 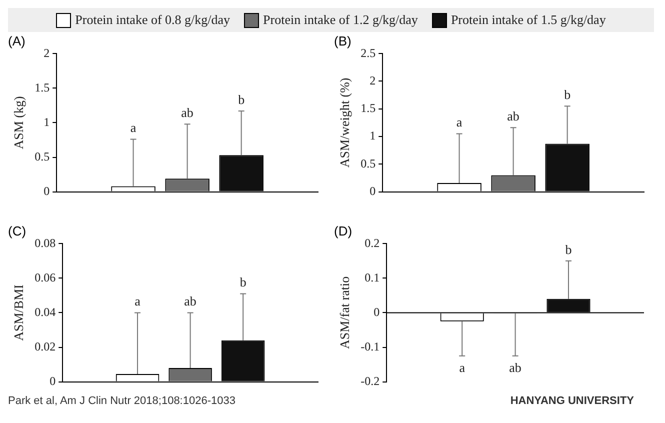 What do you see at coordinates (372, 277) in the screenshot?
I see `y-tick-label: 0.1` at bounding box center [372, 277].